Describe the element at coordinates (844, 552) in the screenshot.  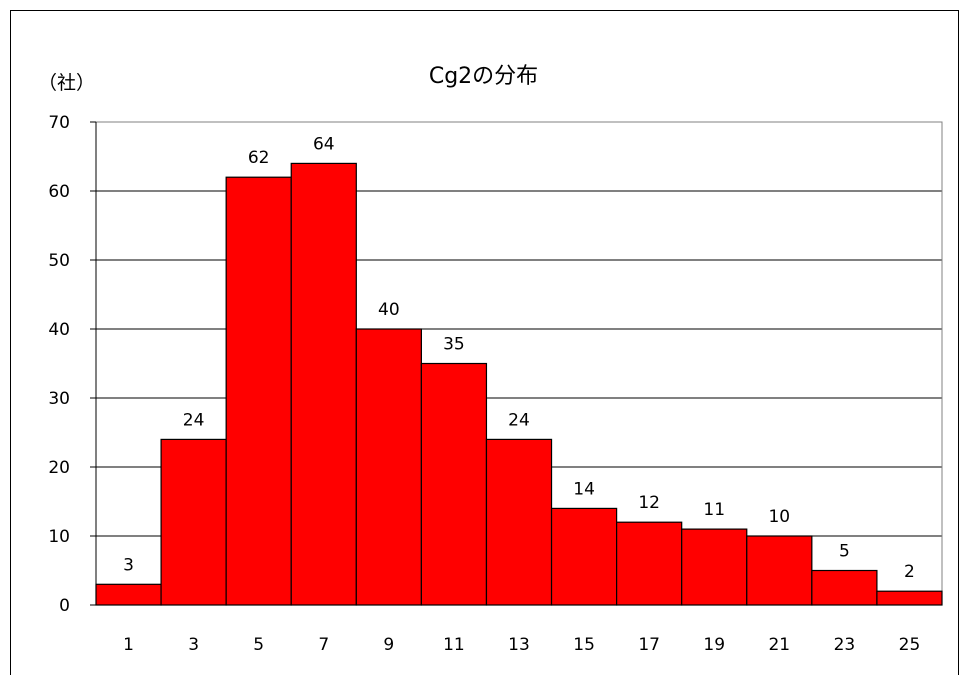
I see `data-label: 5` at that location.